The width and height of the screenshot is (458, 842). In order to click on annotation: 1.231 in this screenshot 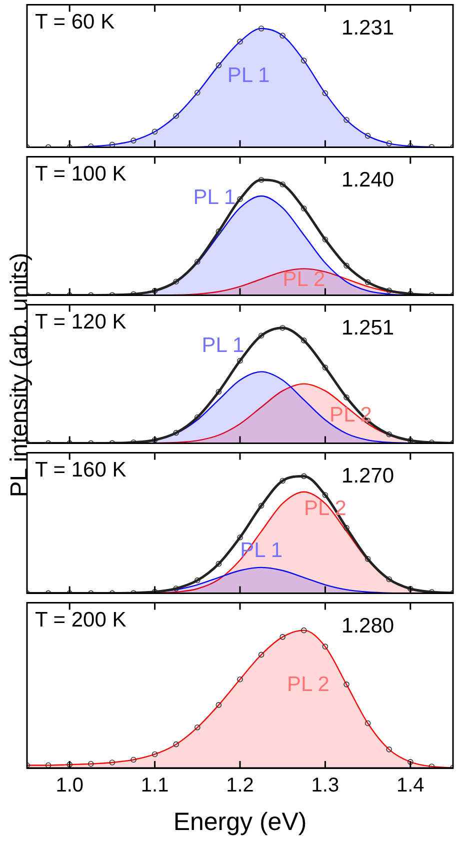, I will do `click(368, 28)`.